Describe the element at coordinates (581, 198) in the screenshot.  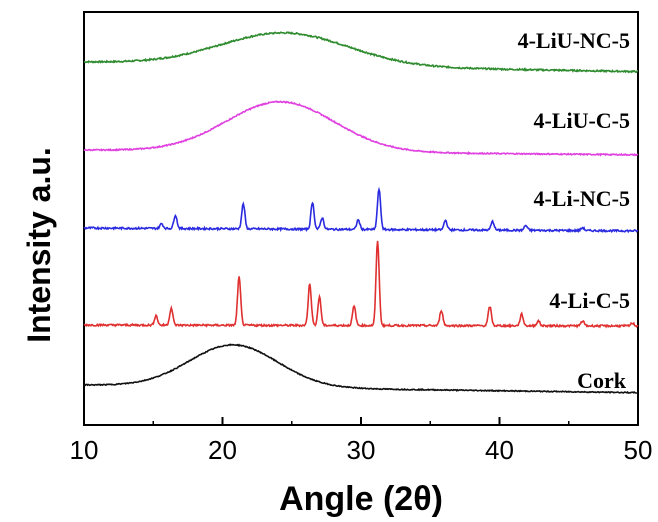
I see `series-label-4-li-nc-5: 4-Li-NC-5` at that location.